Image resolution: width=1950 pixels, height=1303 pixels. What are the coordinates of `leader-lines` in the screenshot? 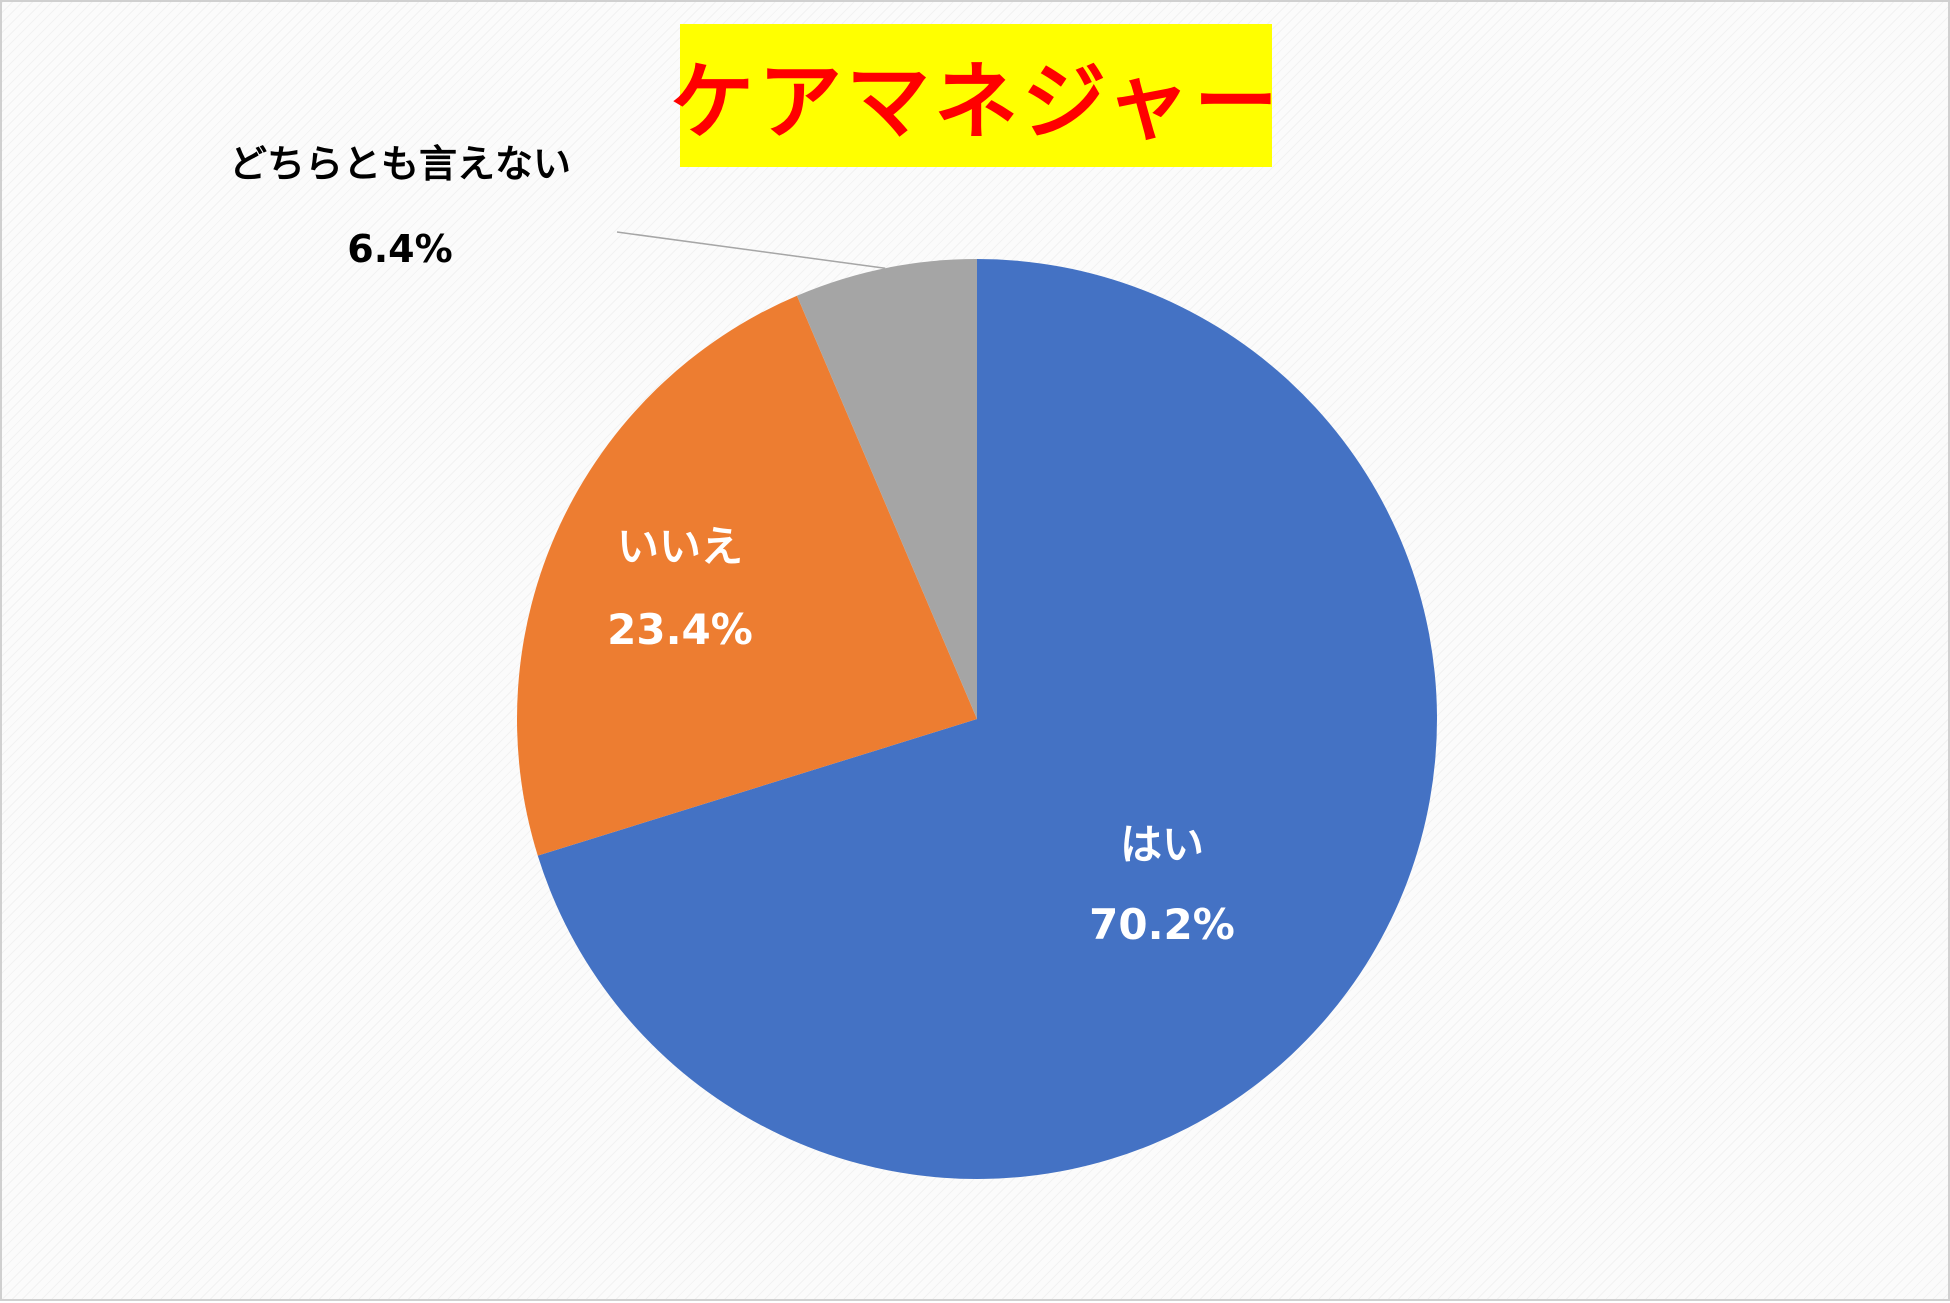 It's located at (751, 250).